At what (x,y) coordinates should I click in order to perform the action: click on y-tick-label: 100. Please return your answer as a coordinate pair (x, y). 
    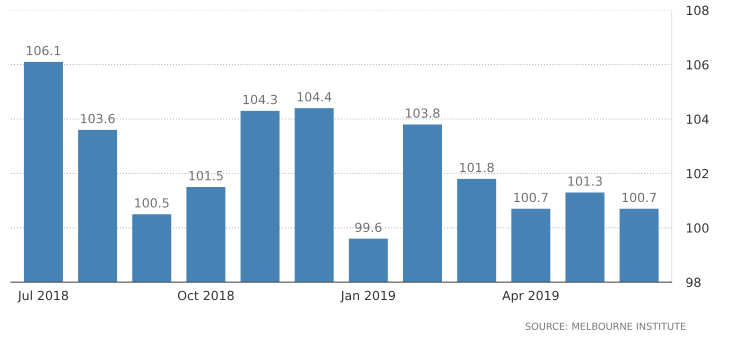
    Looking at the image, I should click on (697, 228).